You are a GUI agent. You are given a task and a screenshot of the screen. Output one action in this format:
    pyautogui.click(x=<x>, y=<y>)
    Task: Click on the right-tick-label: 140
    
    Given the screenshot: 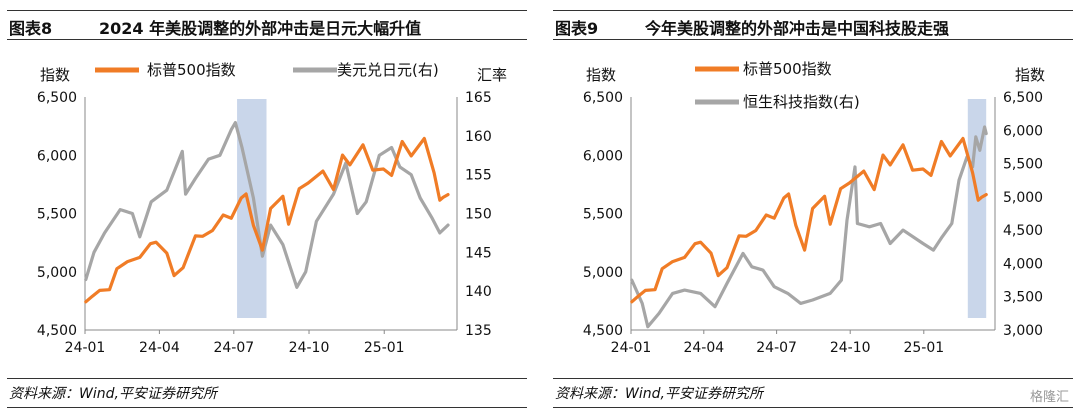 What is the action you would take?
    pyautogui.click(x=478, y=292)
    